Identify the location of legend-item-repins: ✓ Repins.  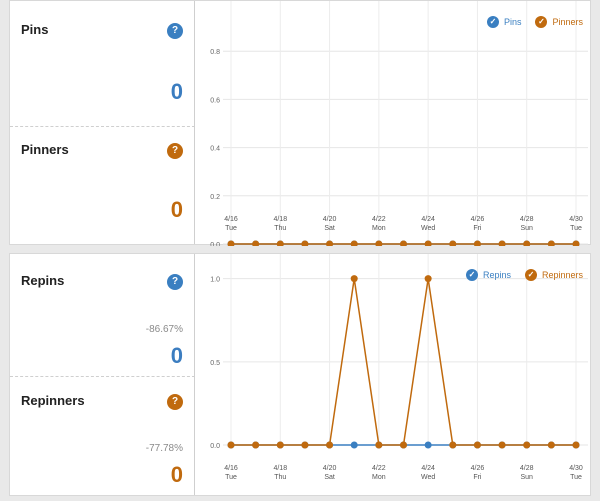
(488, 275).